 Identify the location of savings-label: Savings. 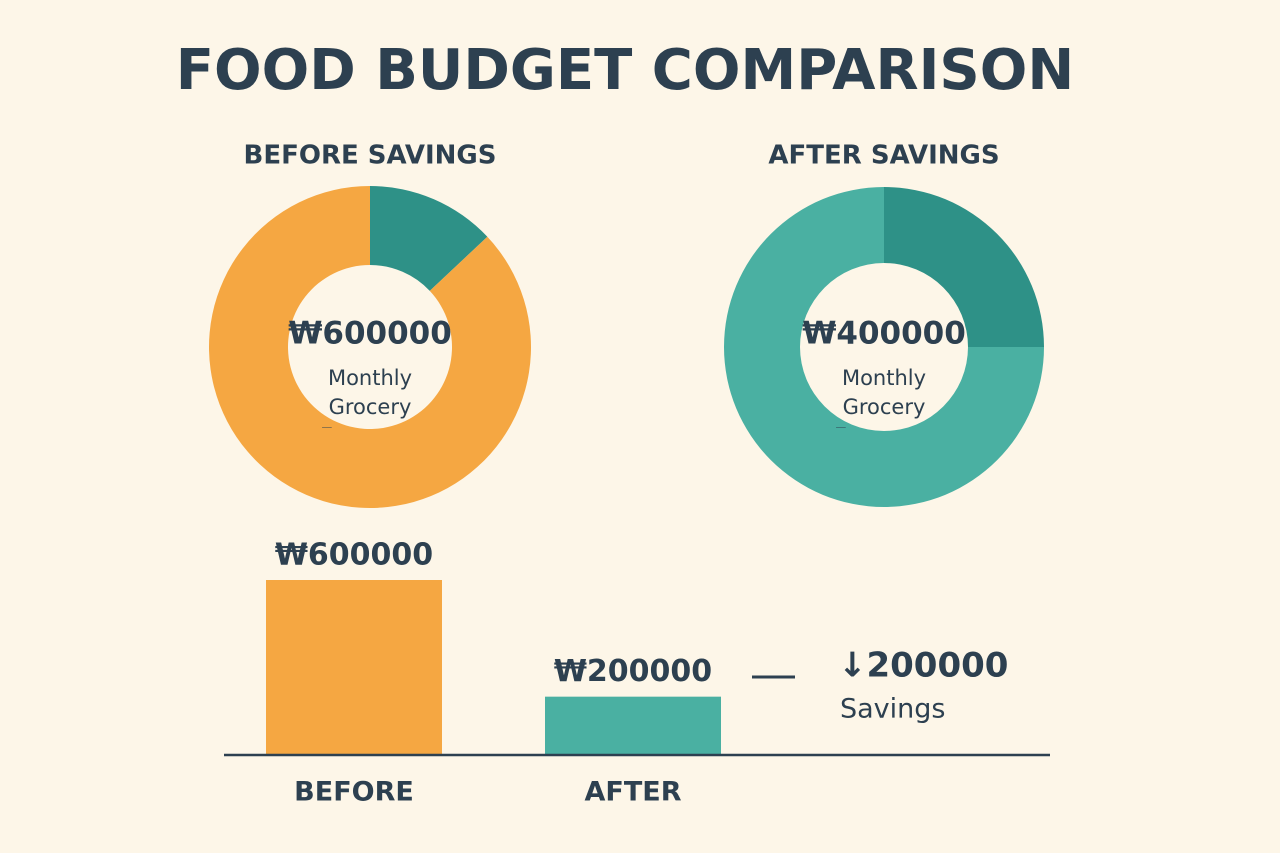
(892, 709).